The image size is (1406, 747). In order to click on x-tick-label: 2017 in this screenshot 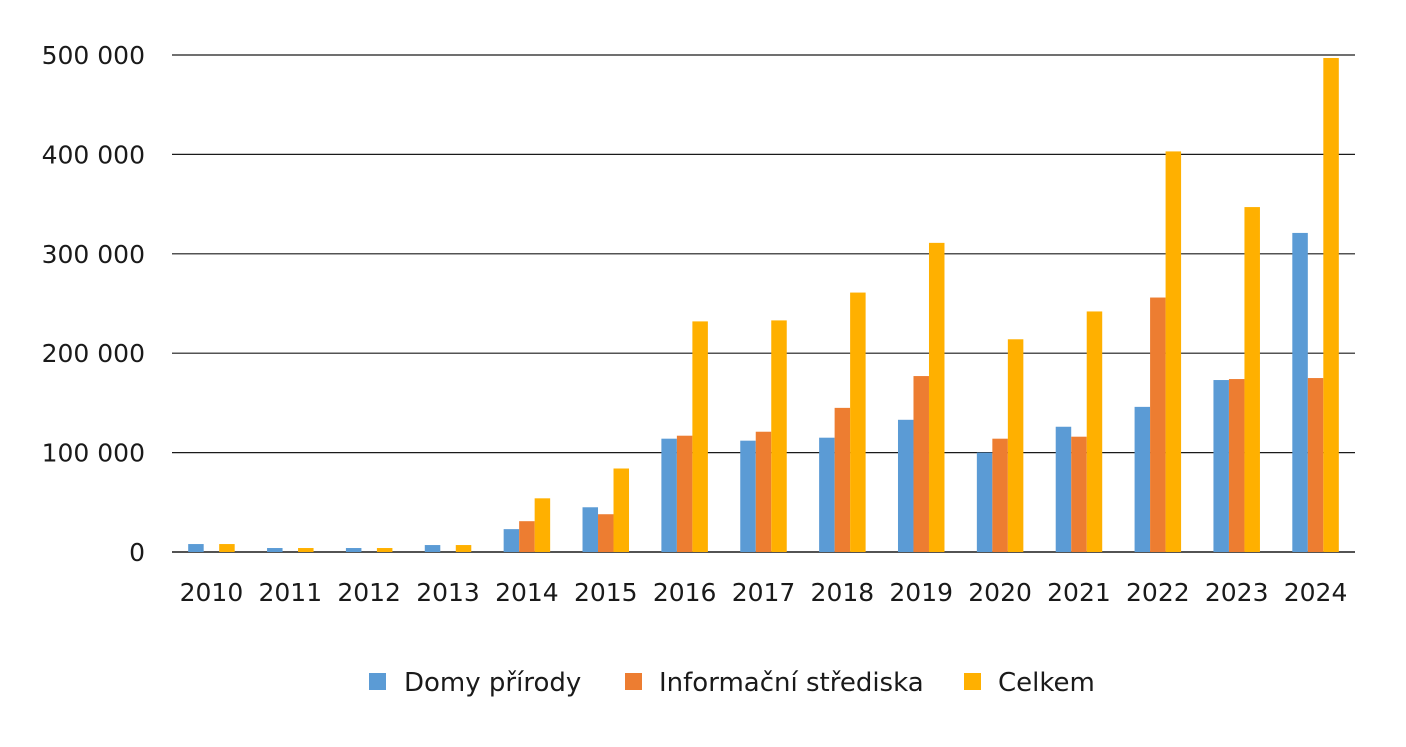, I will do `click(764, 592)`.